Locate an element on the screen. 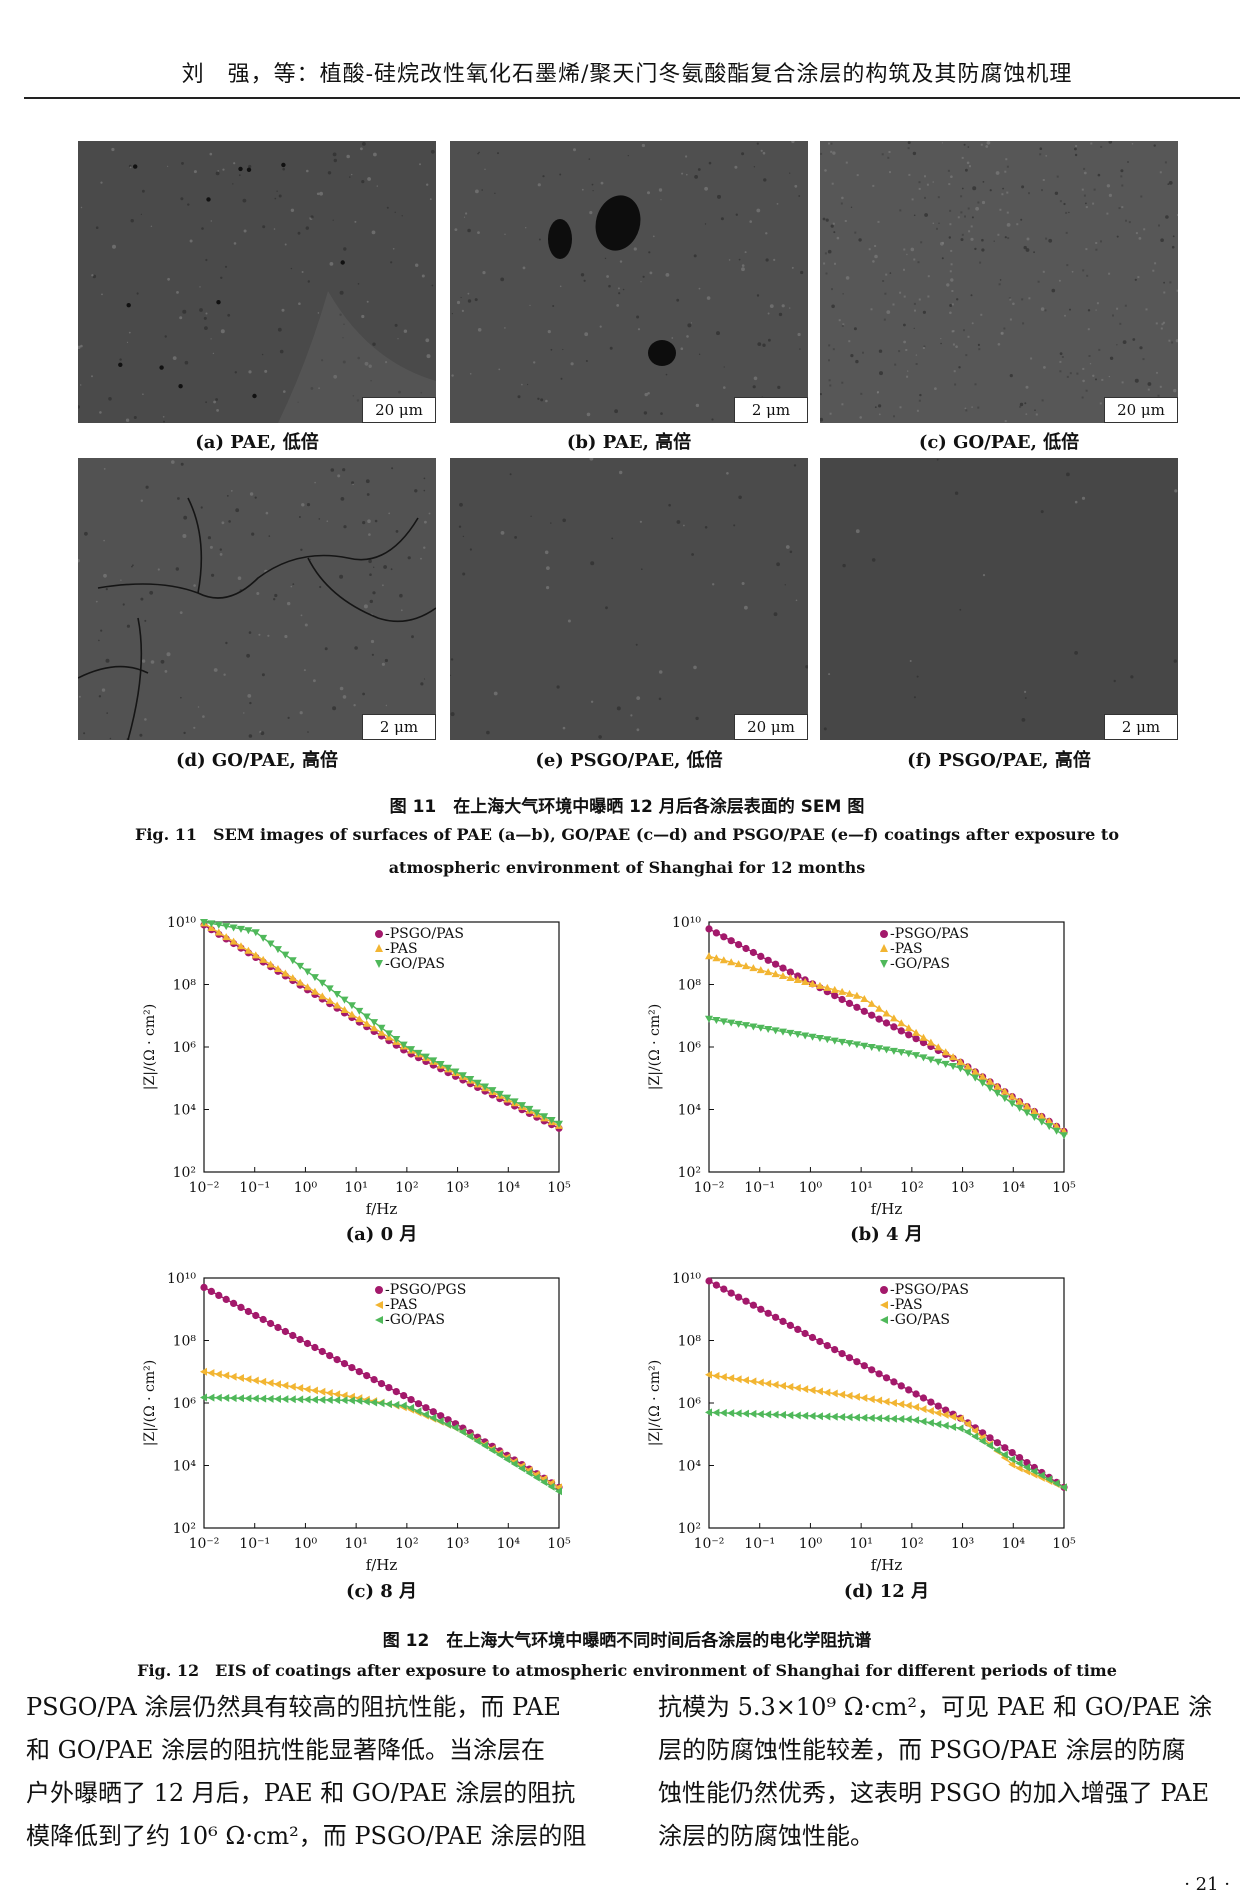 This screenshot has height=1902, width=1254. legend-label: -PSGO/PGS is located at coordinates (425, 1290).